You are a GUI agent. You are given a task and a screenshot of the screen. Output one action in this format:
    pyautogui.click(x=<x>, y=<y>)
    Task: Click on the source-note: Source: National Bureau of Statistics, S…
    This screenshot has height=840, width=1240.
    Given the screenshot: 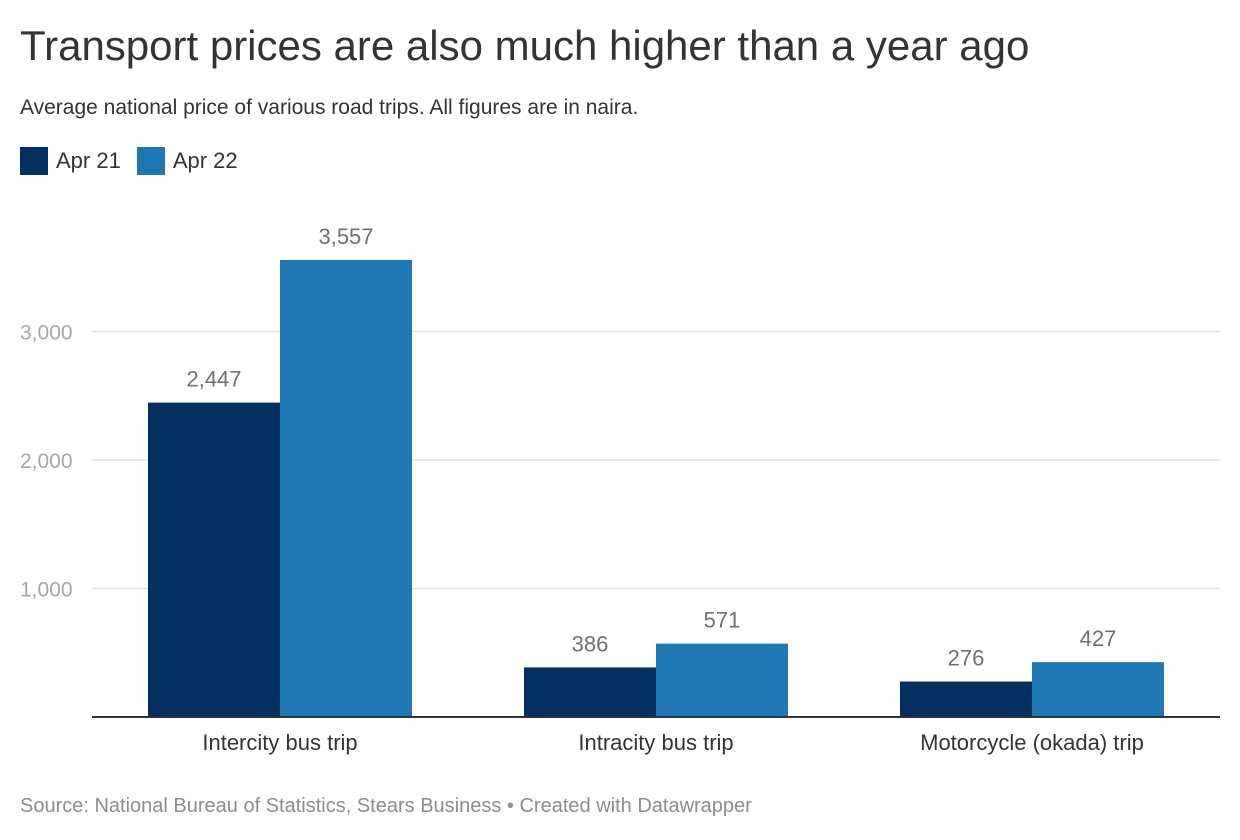 What is the action you would take?
    pyautogui.click(x=261, y=806)
    